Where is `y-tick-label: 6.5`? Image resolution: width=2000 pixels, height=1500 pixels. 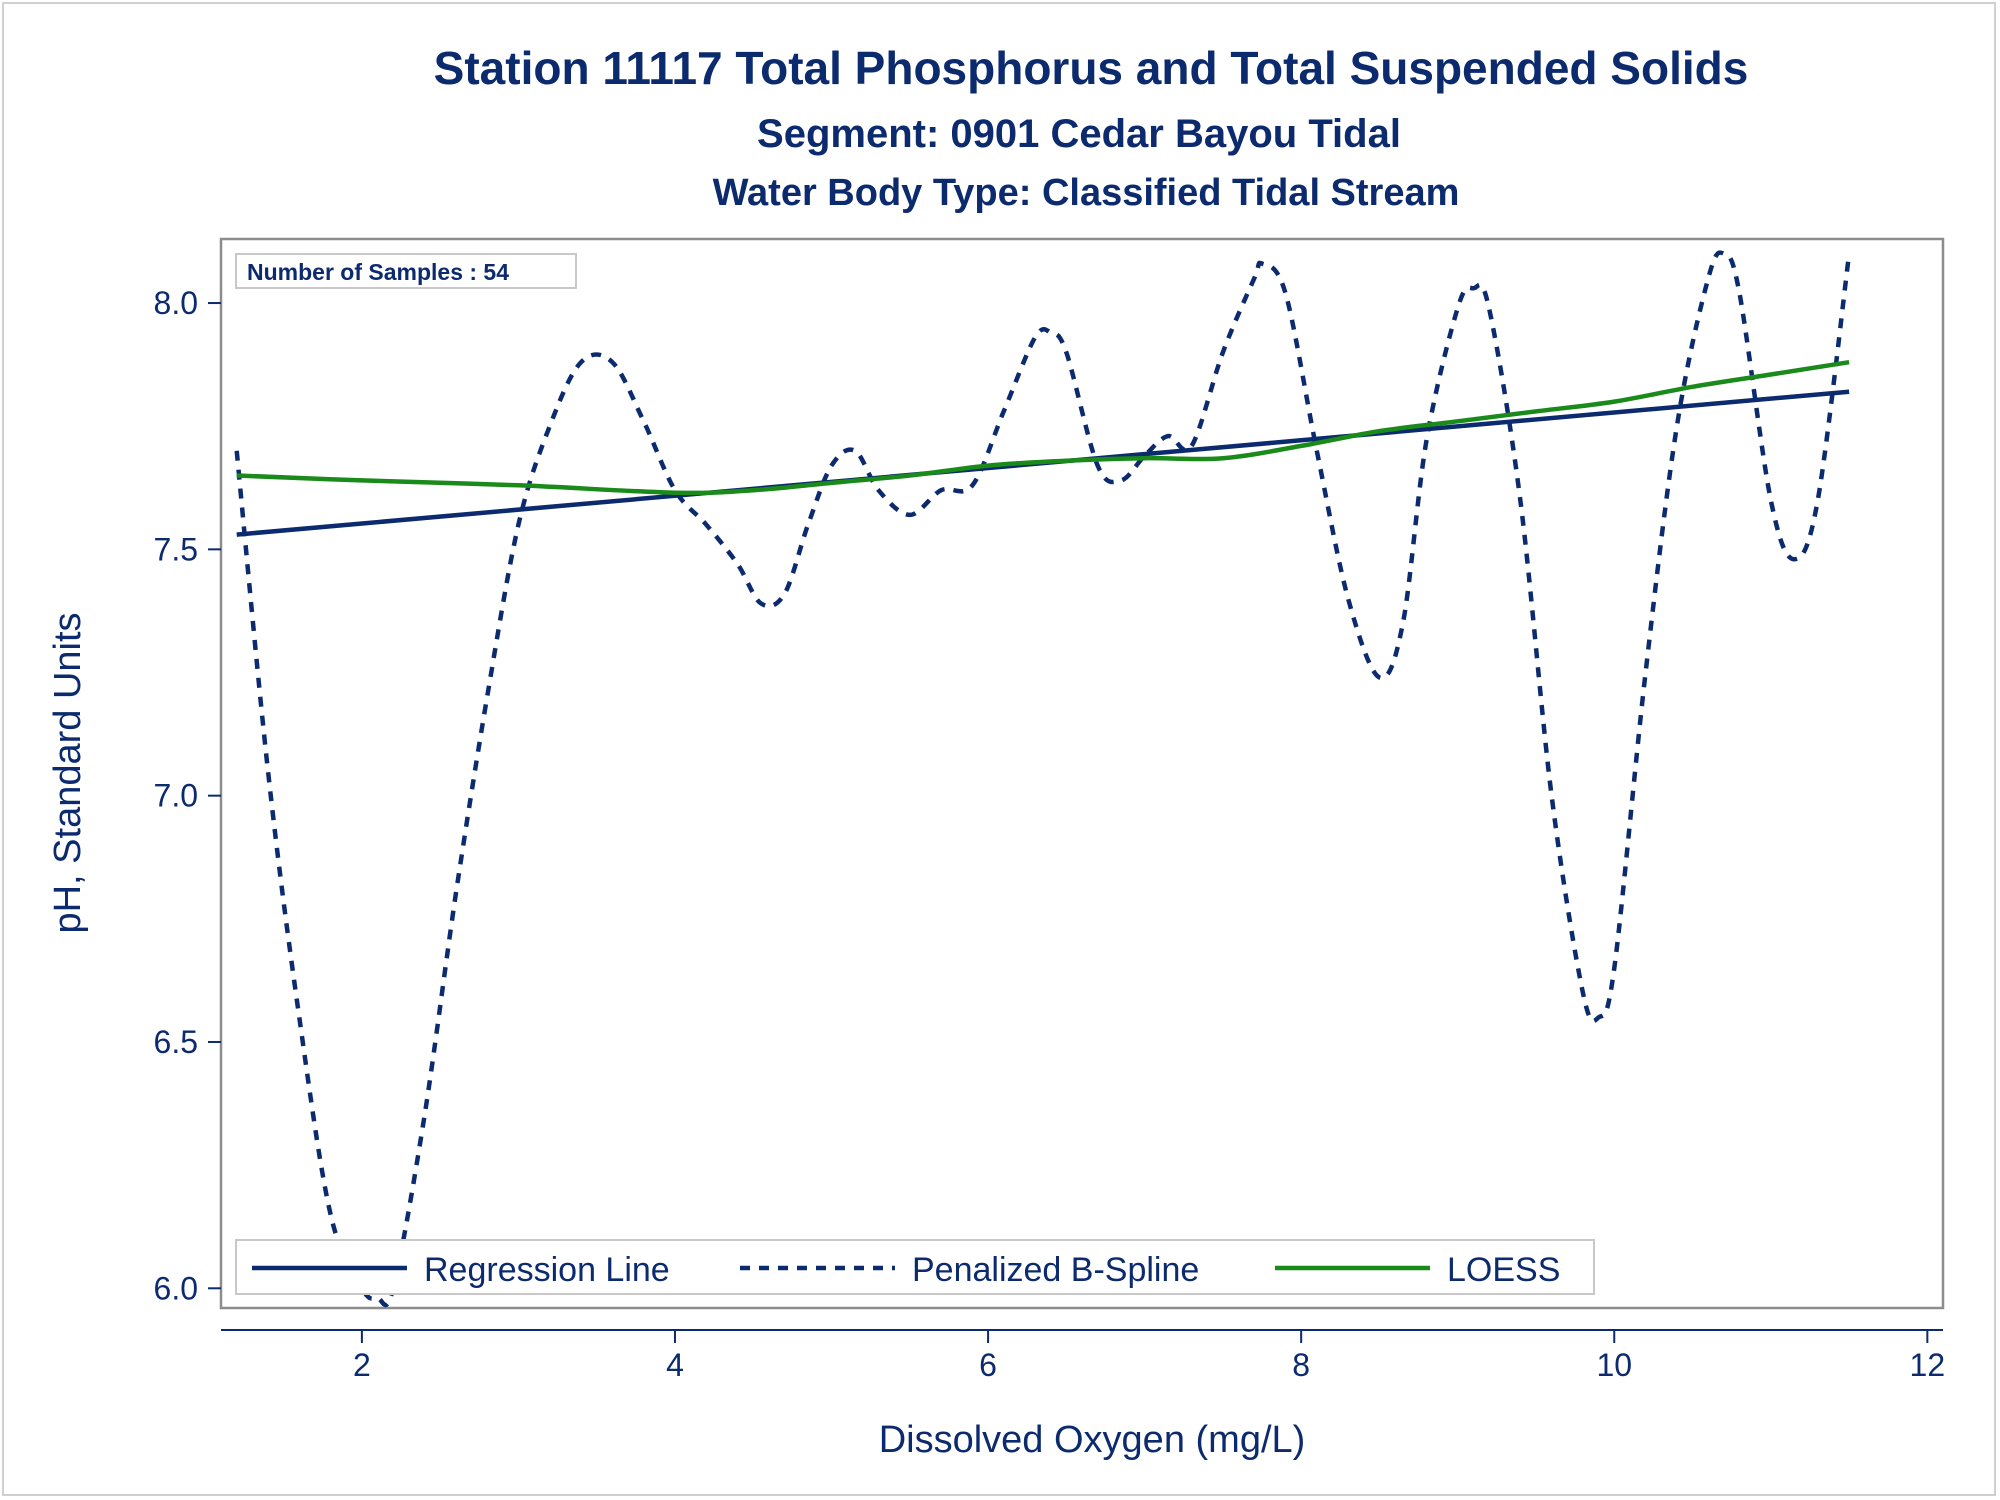
y-tick-label: 6.5 is located at coordinates (176, 1042).